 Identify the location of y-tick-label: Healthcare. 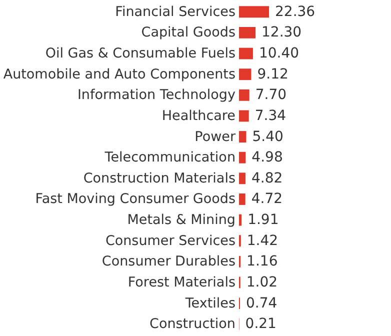
(199, 116).